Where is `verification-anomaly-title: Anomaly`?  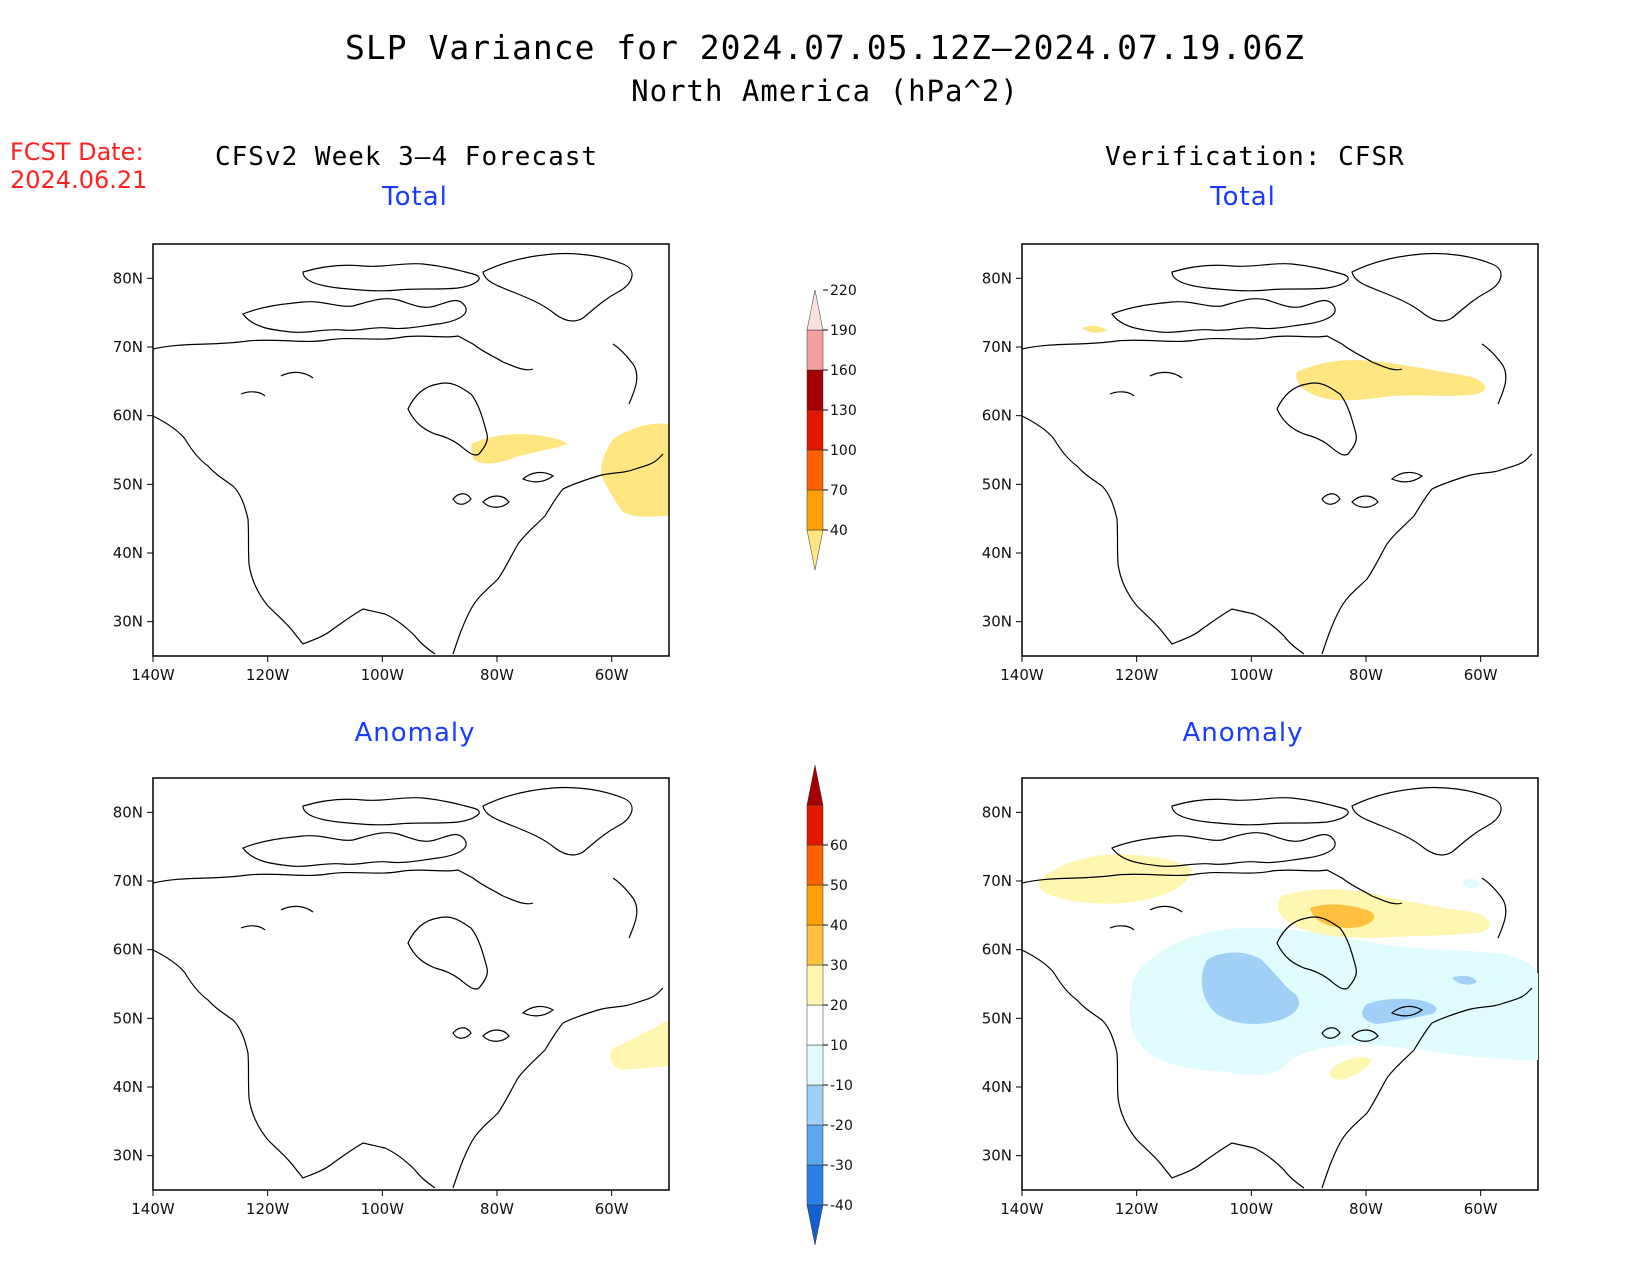 verification-anomaly-title: Anomaly is located at coordinates (1243, 733).